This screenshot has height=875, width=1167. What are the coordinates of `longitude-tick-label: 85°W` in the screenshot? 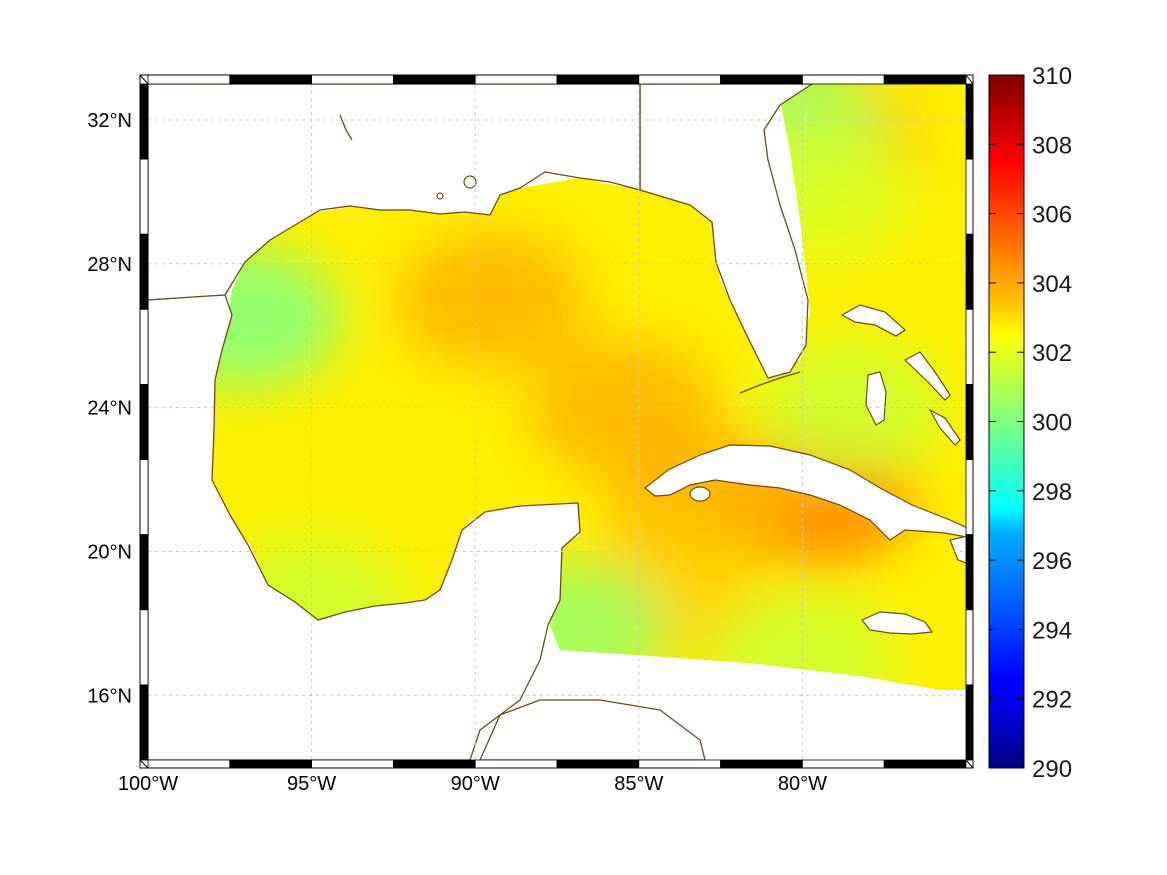 It's located at (638, 784).